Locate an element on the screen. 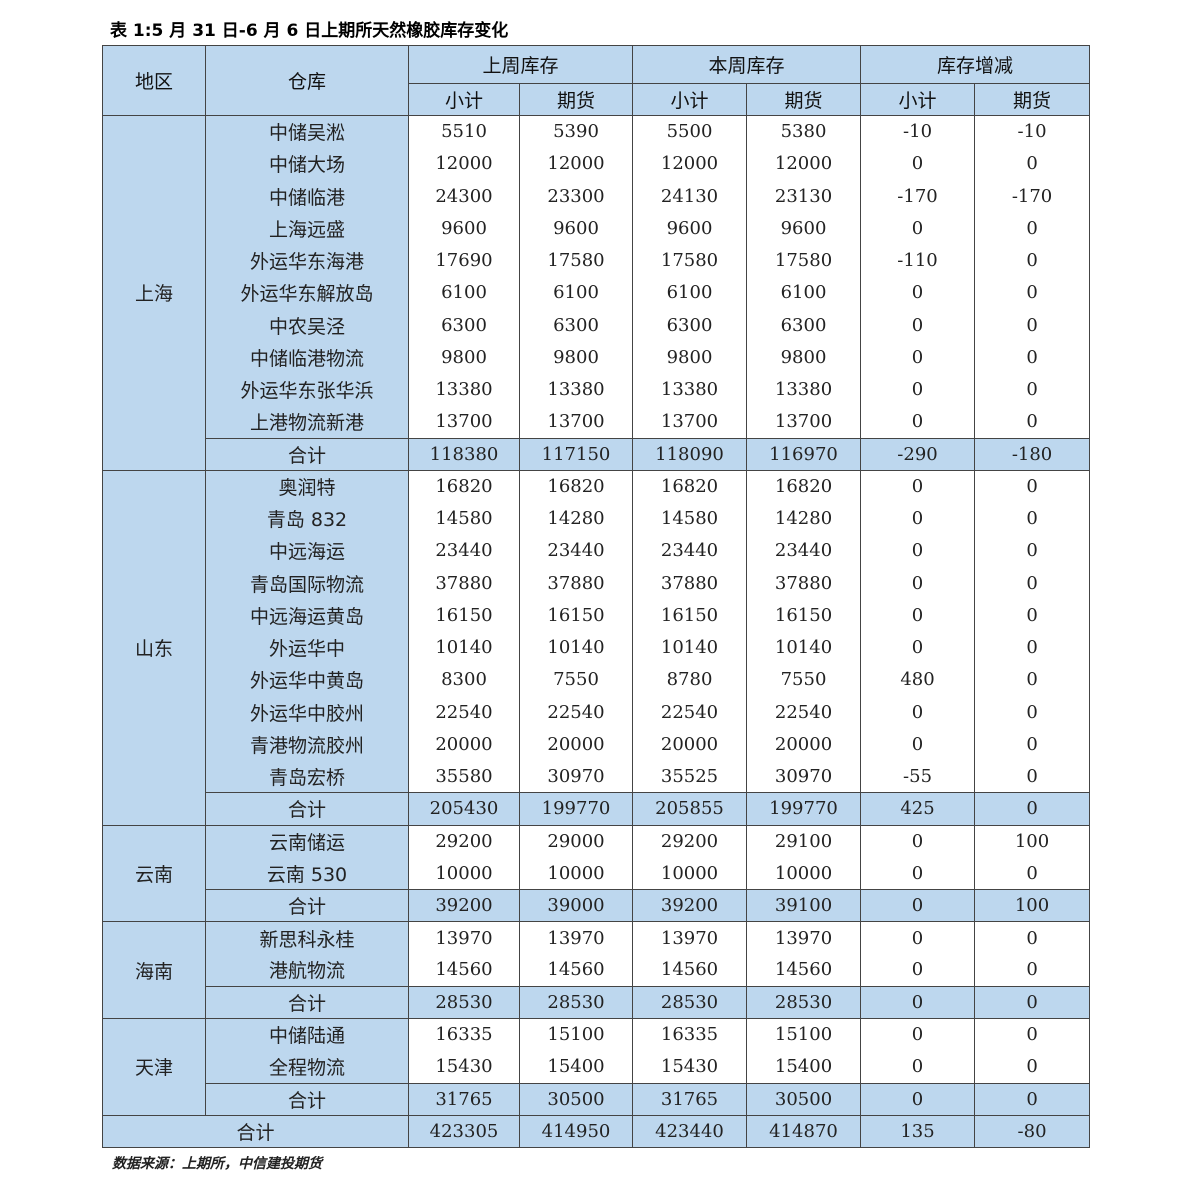 The height and width of the screenshot is (1191, 1191). value-cell: 9600 is located at coordinates (576, 228).